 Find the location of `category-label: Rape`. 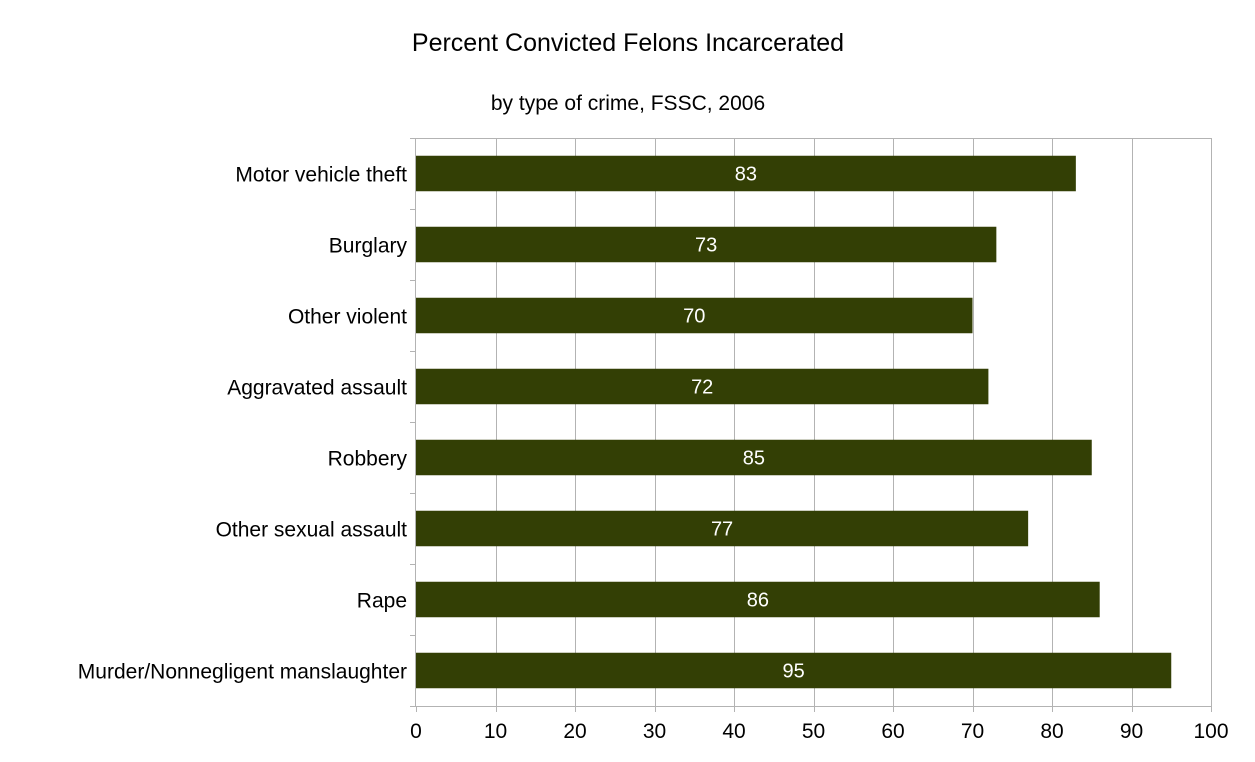

category-label: Rape is located at coordinates (382, 601).